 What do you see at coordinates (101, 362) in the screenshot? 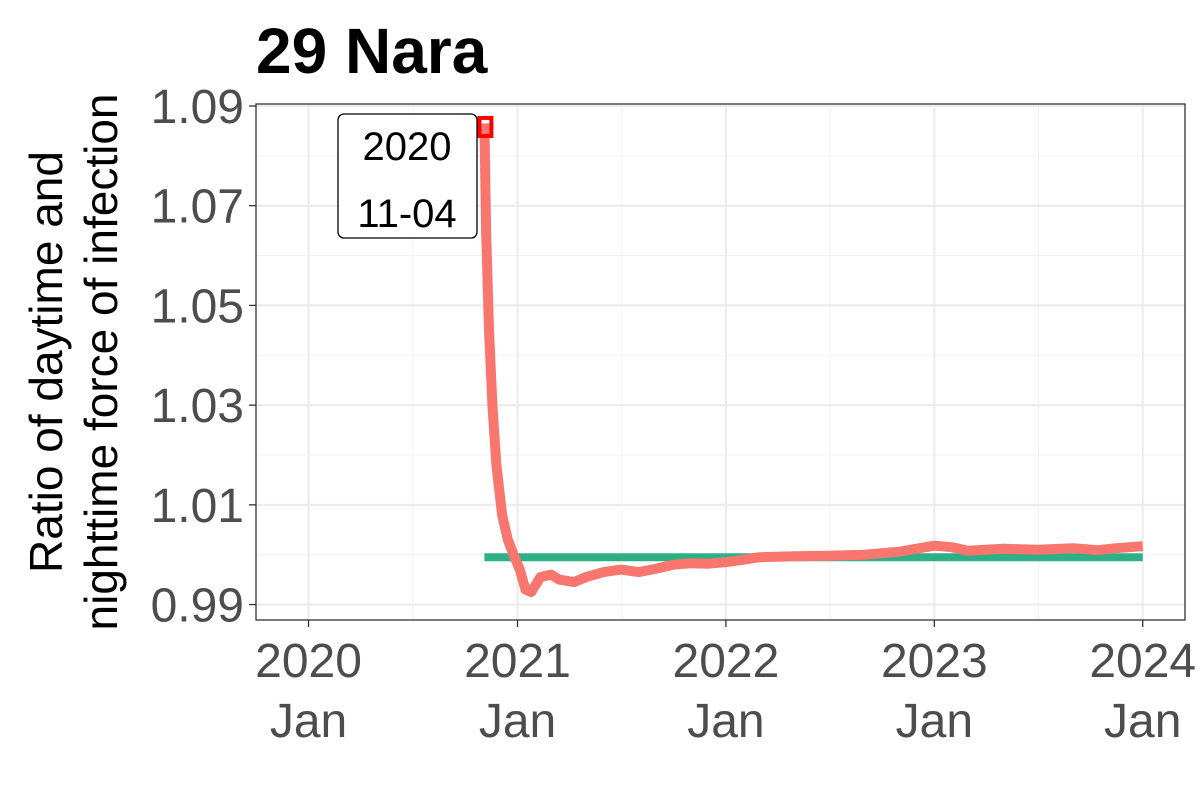
I see `y-axis-label-line2: nighttime force of infection` at bounding box center [101, 362].